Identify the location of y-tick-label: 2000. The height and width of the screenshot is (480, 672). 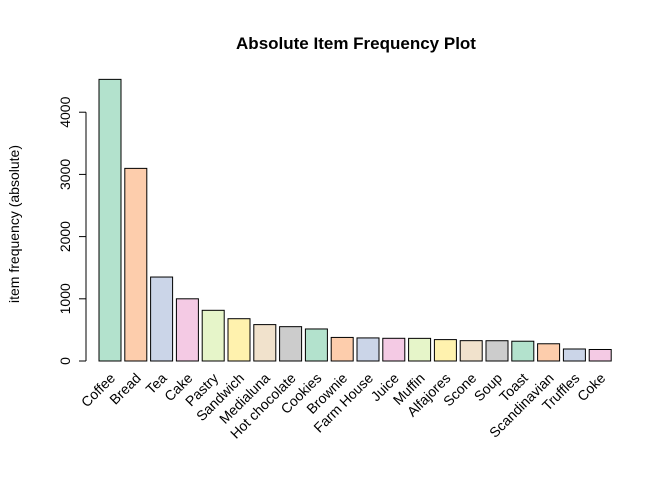
(65, 236).